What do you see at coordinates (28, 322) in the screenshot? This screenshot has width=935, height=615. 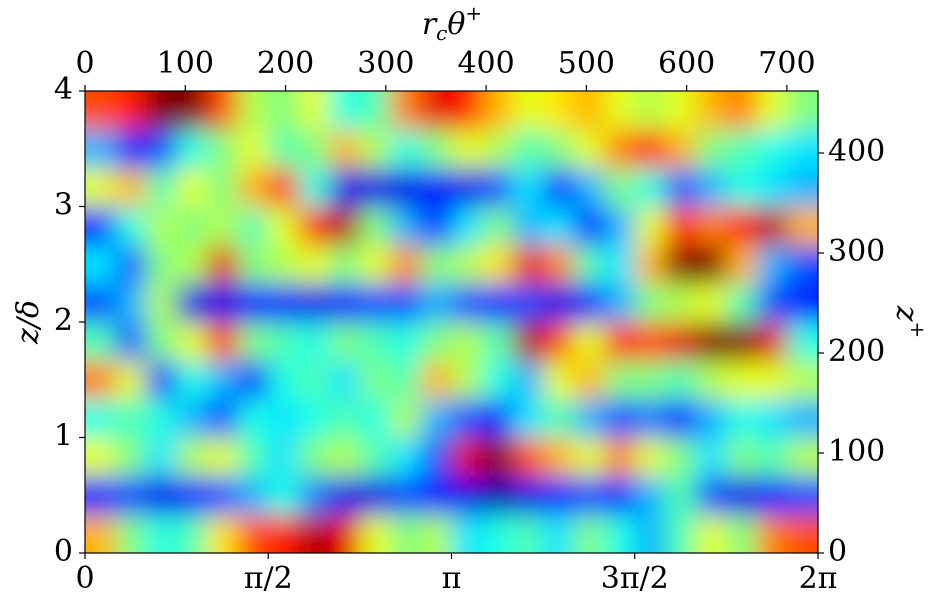 I see `left-axis-label: z/δ` at bounding box center [28, 322].